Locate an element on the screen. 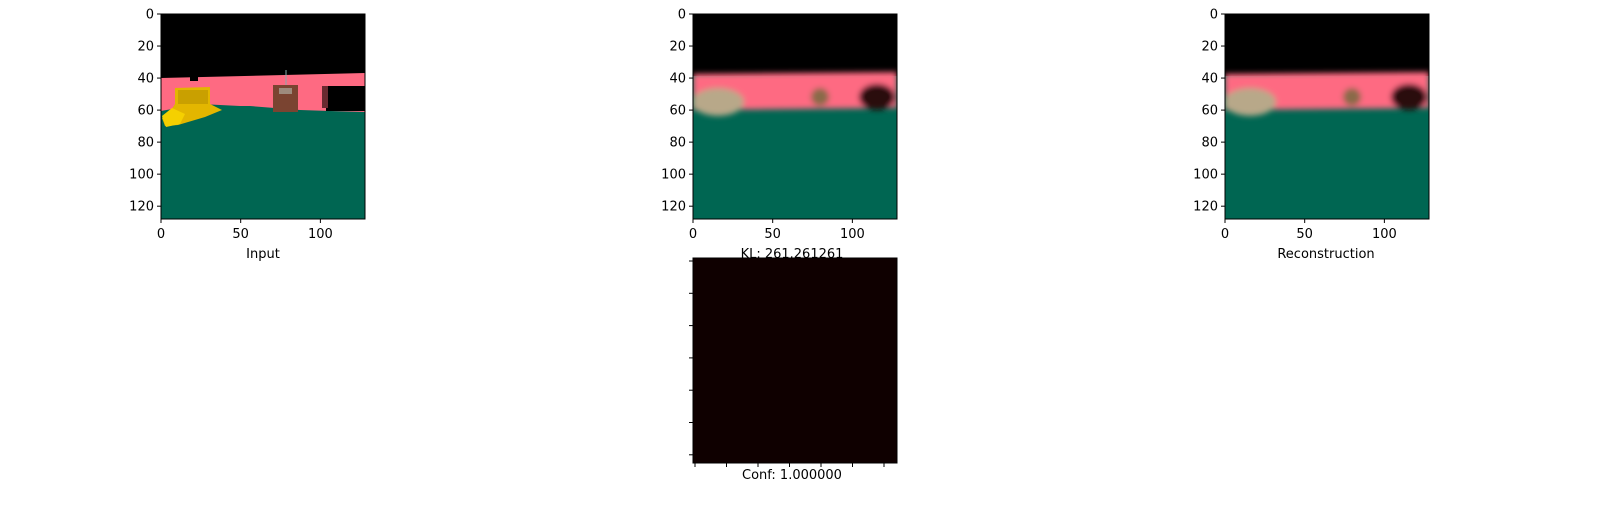  kl-image is located at coordinates (795, 116).